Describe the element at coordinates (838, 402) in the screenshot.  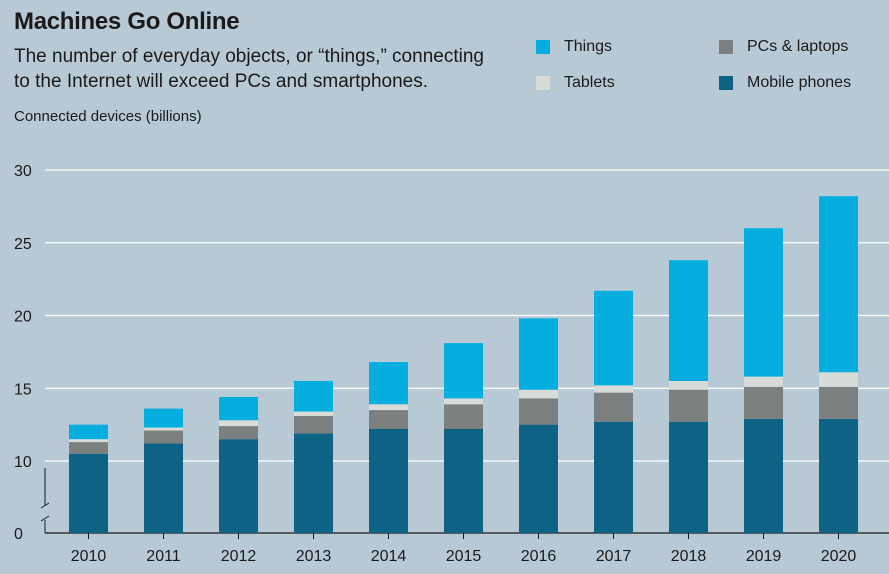
I see `bar-pcs-laptops-2020` at that location.